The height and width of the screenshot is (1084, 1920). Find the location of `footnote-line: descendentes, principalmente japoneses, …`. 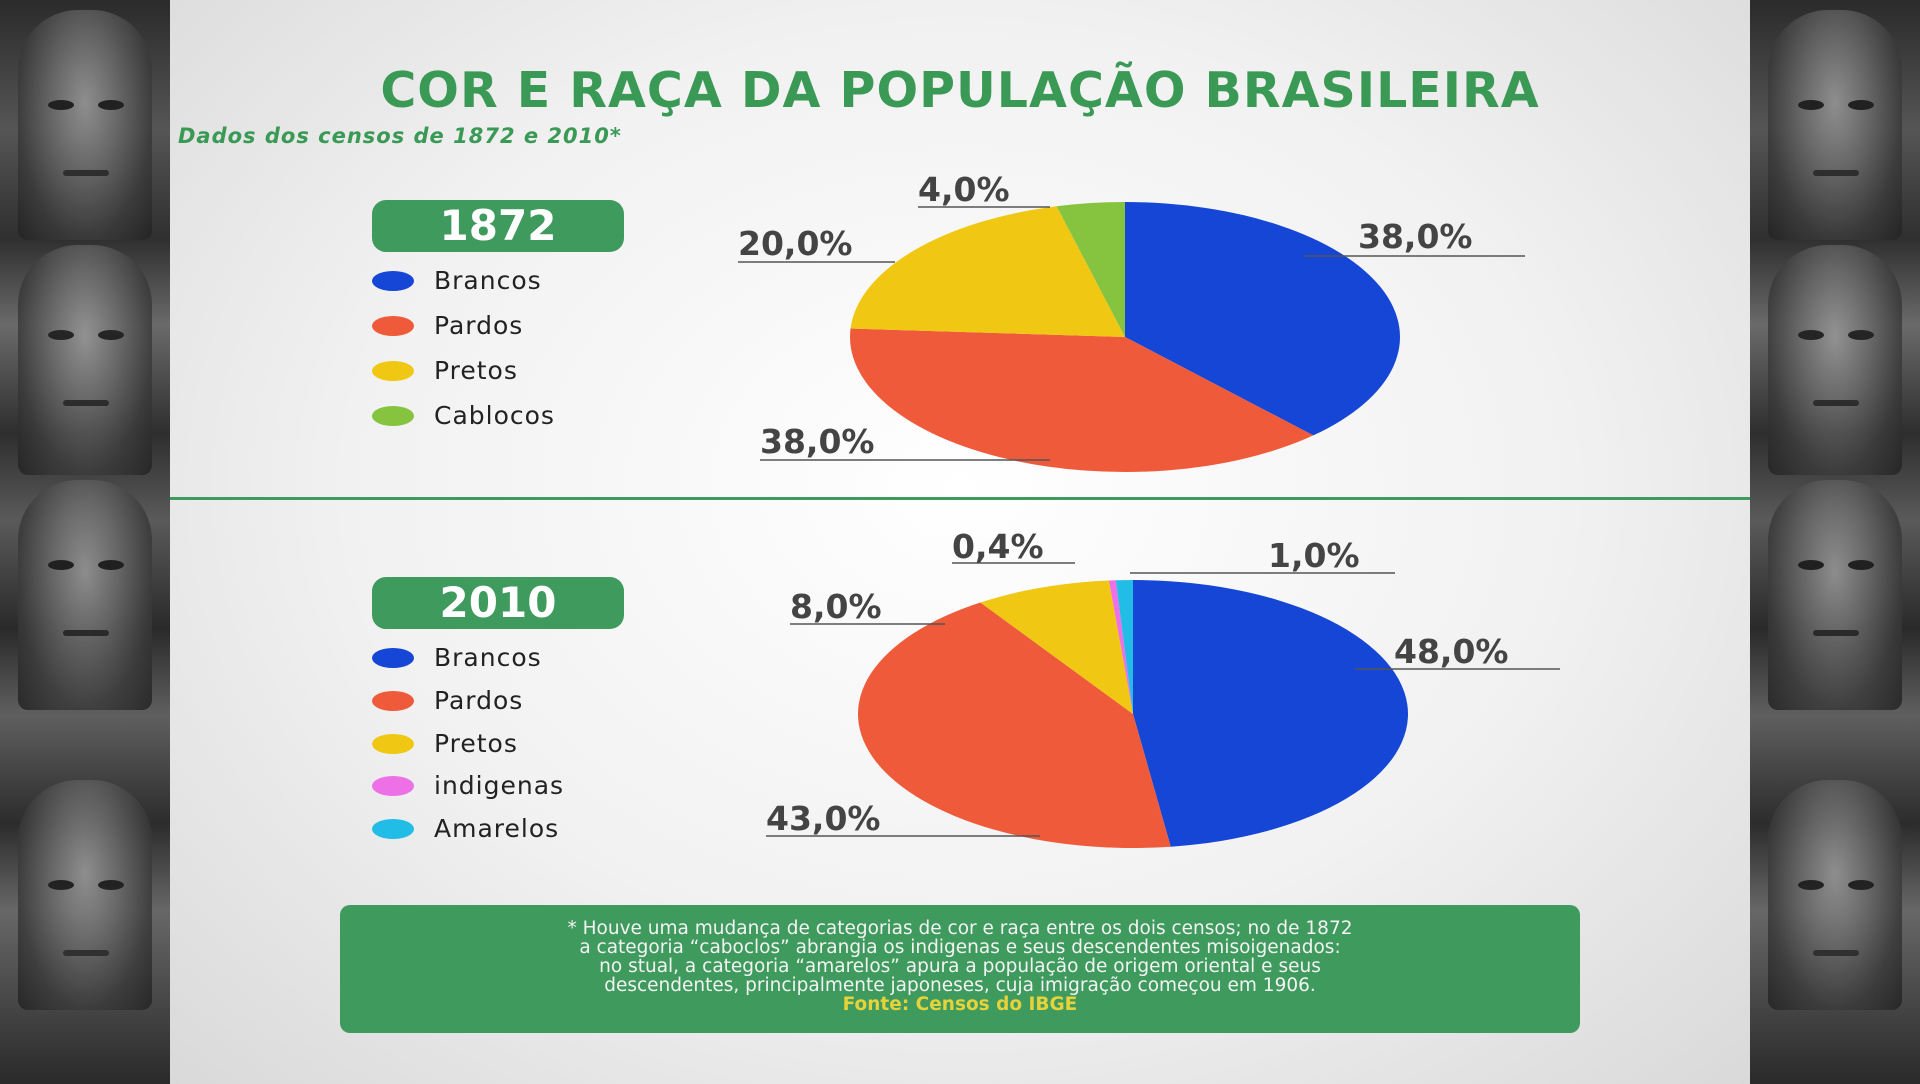

footnote-line: descendentes, principalmente japoneses, … is located at coordinates (960, 985).